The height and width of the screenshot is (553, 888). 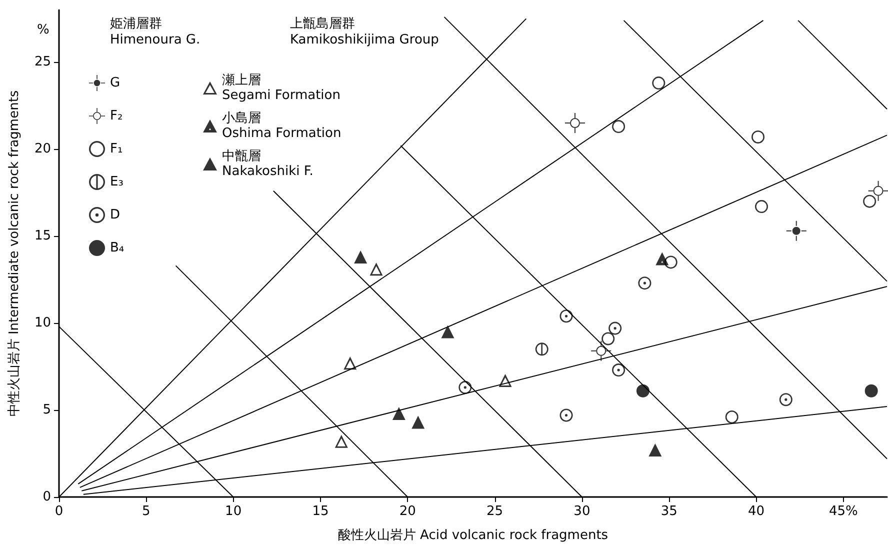 I want to click on legend-label: 小島層 Oshima Formation, so click(x=282, y=126).